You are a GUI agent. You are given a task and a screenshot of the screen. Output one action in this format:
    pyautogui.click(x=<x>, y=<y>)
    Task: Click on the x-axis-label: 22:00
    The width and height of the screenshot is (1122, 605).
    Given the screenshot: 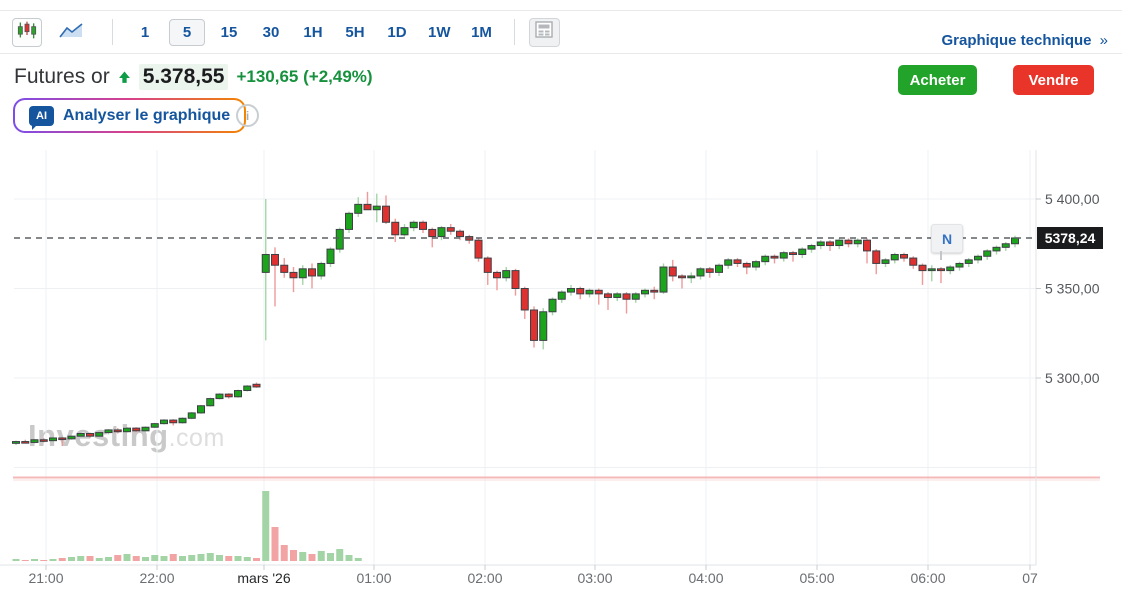 What is the action you would take?
    pyautogui.click(x=156, y=578)
    